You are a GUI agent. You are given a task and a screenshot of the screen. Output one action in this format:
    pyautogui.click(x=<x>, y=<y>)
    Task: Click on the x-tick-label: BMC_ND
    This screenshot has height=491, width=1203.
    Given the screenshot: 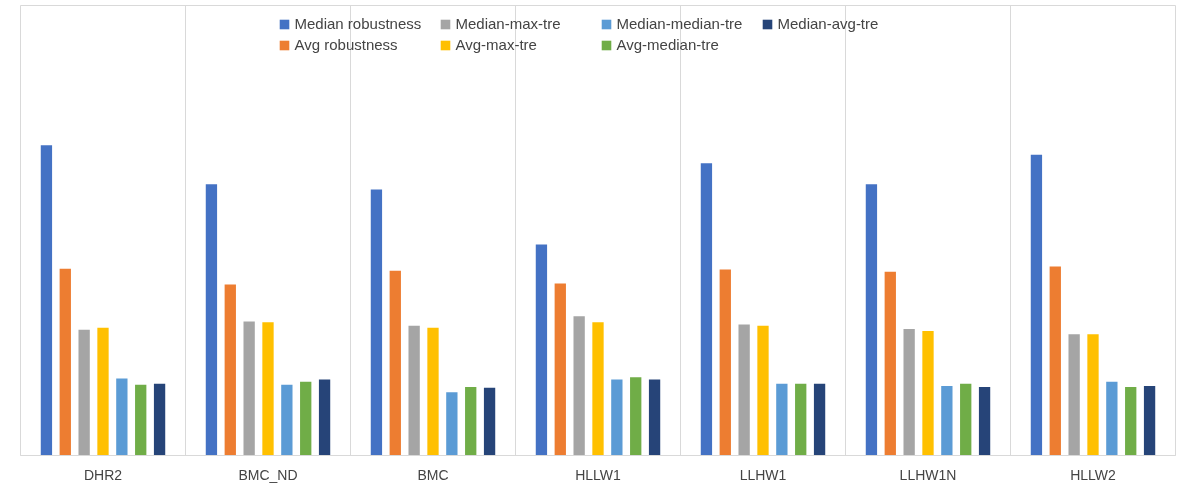 What is the action you would take?
    pyautogui.click(x=268, y=474)
    